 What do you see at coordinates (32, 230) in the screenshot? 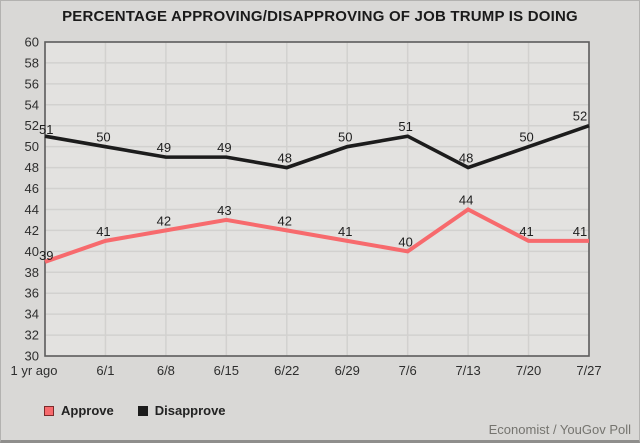
I see `y-tick-label: 42` at bounding box center [32, 230].